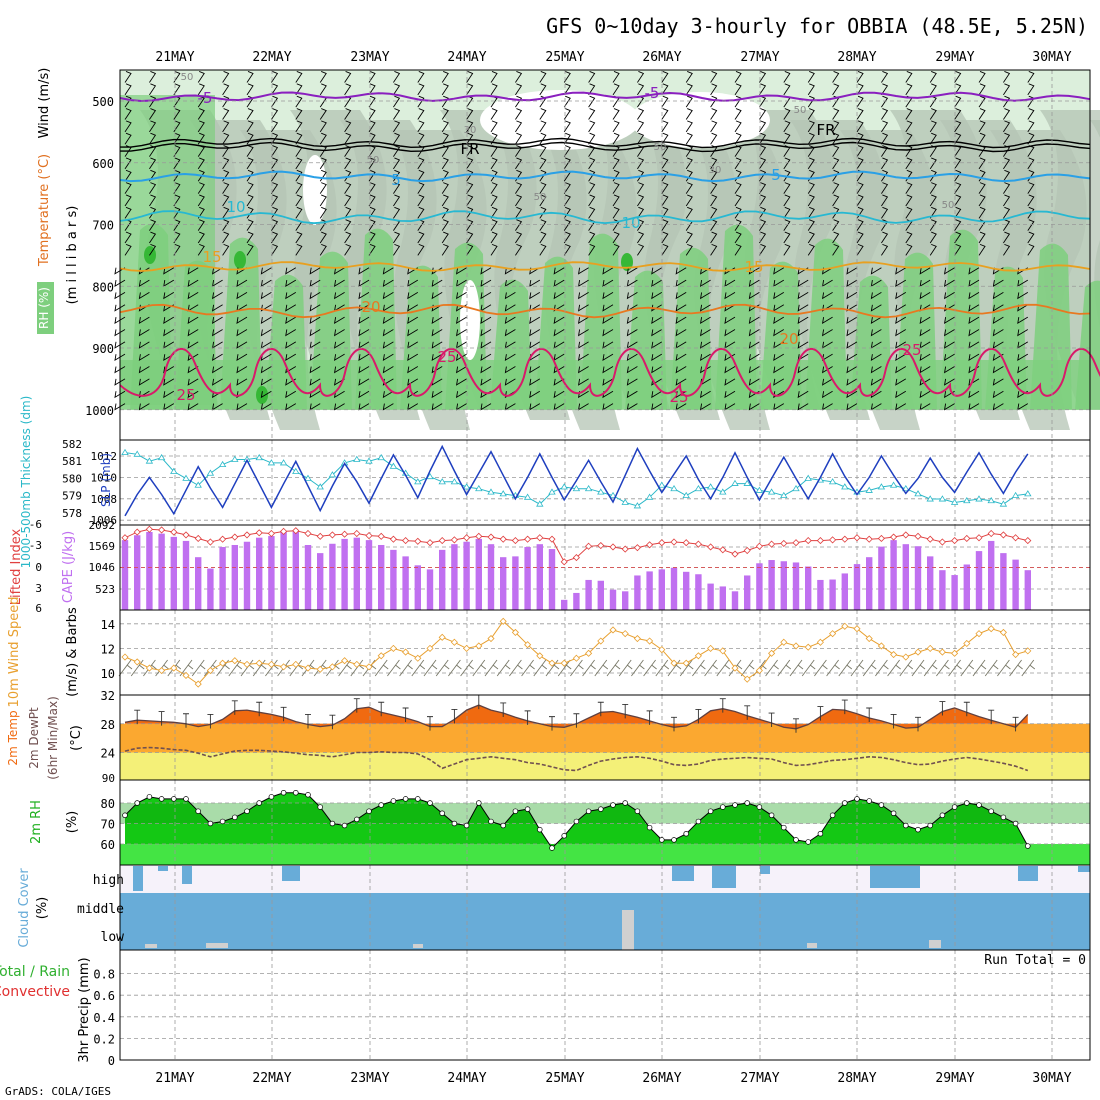  I want to click on credit-label: GrADS: COLA/IGES, so click(58, 1091).